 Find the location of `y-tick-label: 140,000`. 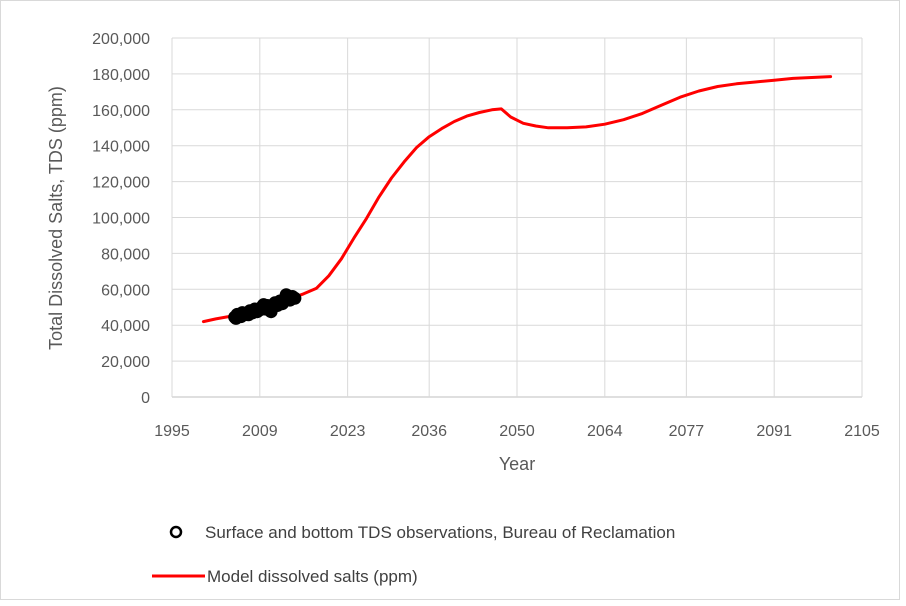

y-tick-label: 140,000 is located at coordinates (121, 147).